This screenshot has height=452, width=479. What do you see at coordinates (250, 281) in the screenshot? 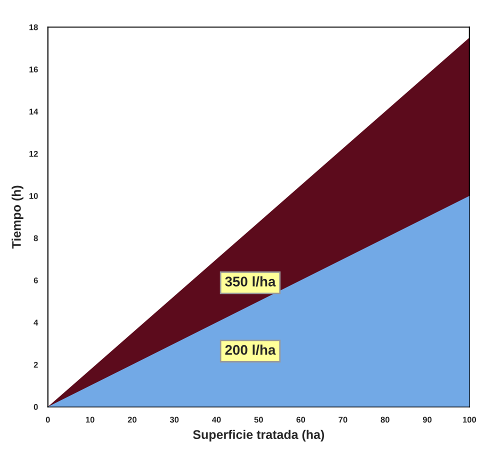
I see `series-label: 350 l/ha` at bounding box center [250, 281].